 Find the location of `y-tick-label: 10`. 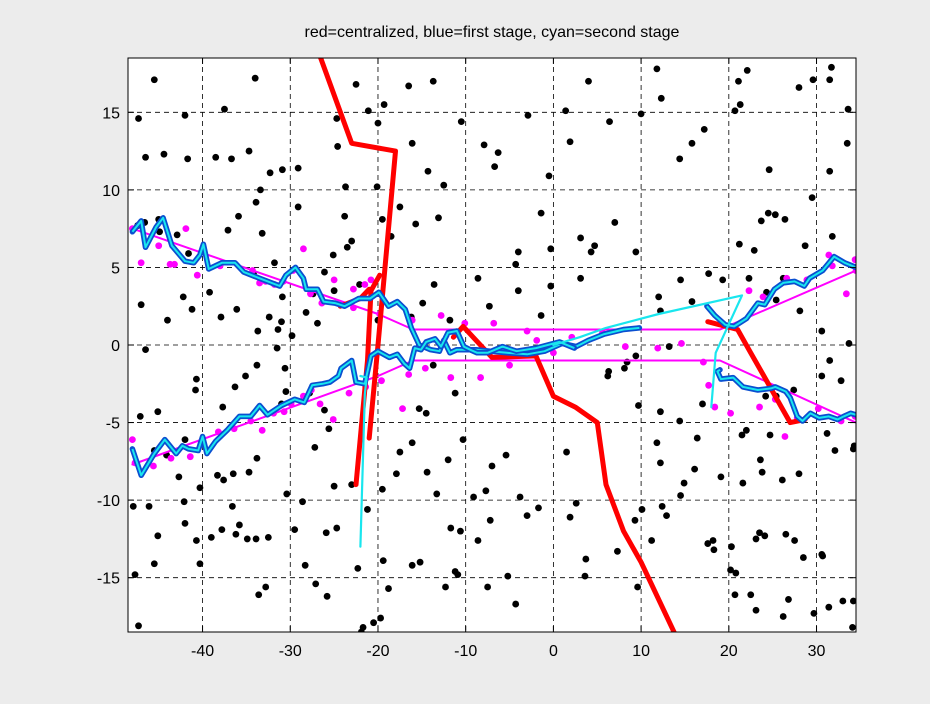

y-tick-label: 10 is located at coordinates (111, 191).